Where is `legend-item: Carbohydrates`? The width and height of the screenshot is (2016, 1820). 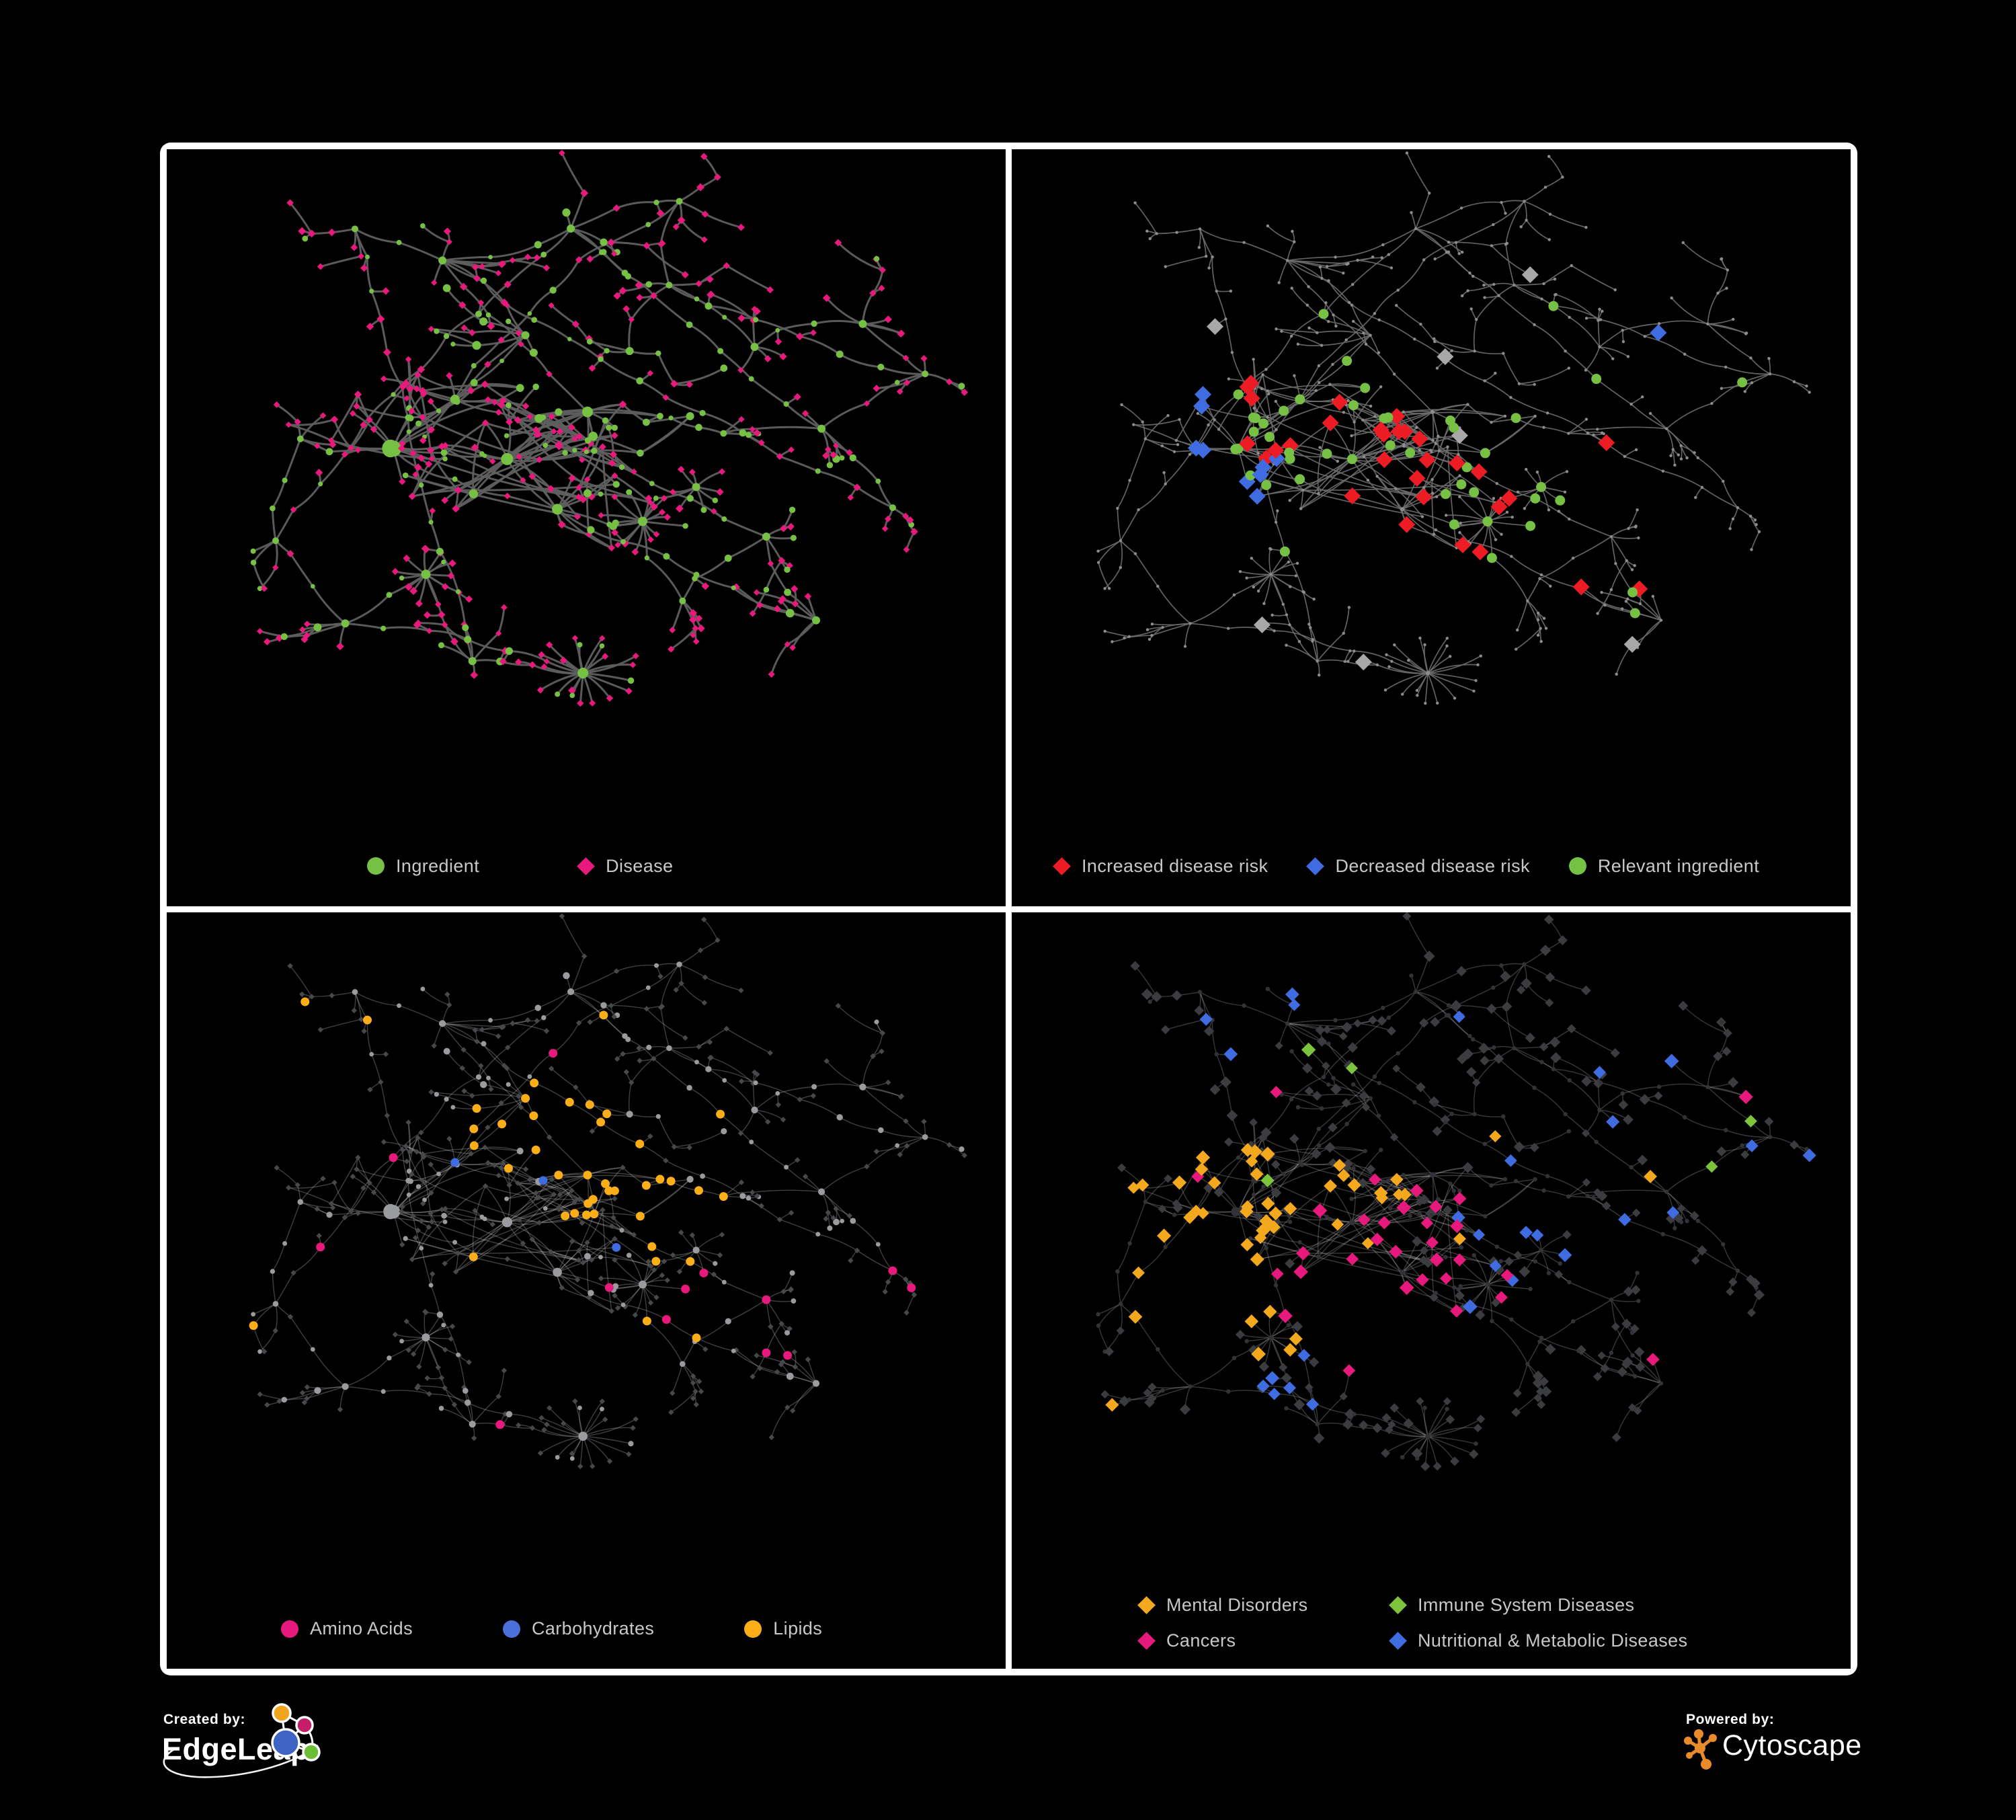
legend-item: Carbohydrates is located at coordinates (578, 1628).